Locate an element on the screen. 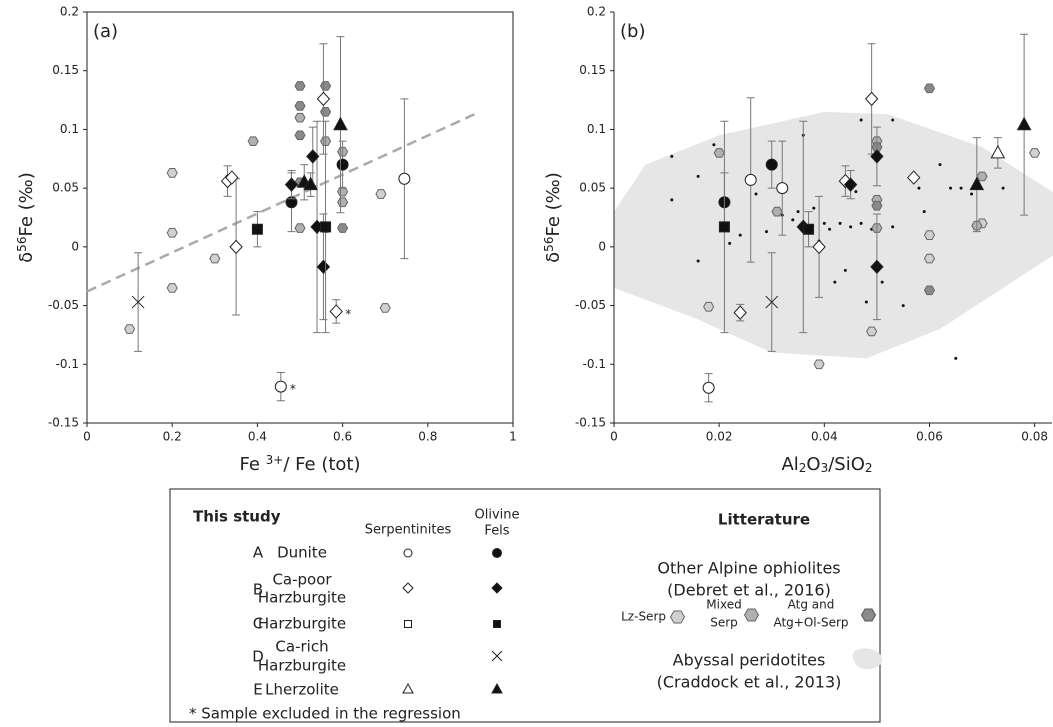  x-axis-label-part: 2 is located at coordinates (869, 468).